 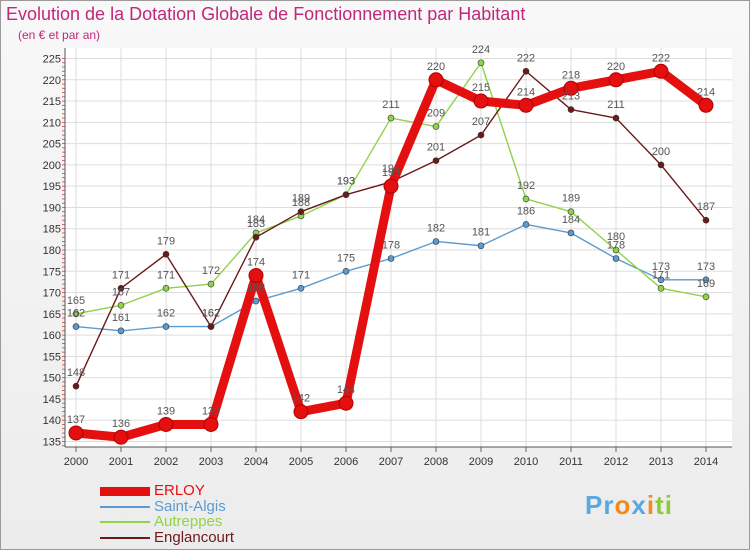 I want to click on data-label-englancourt: 148, so click(x=76, y=373).